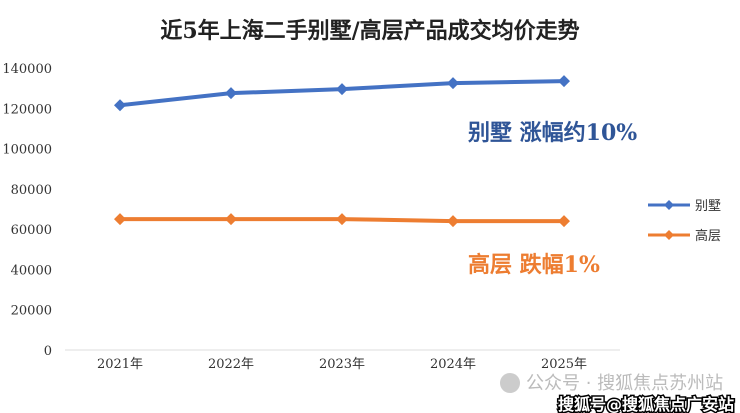 The image size is (740, 413). I want to click on x-tick-label: 2024年, so click(453, 364).